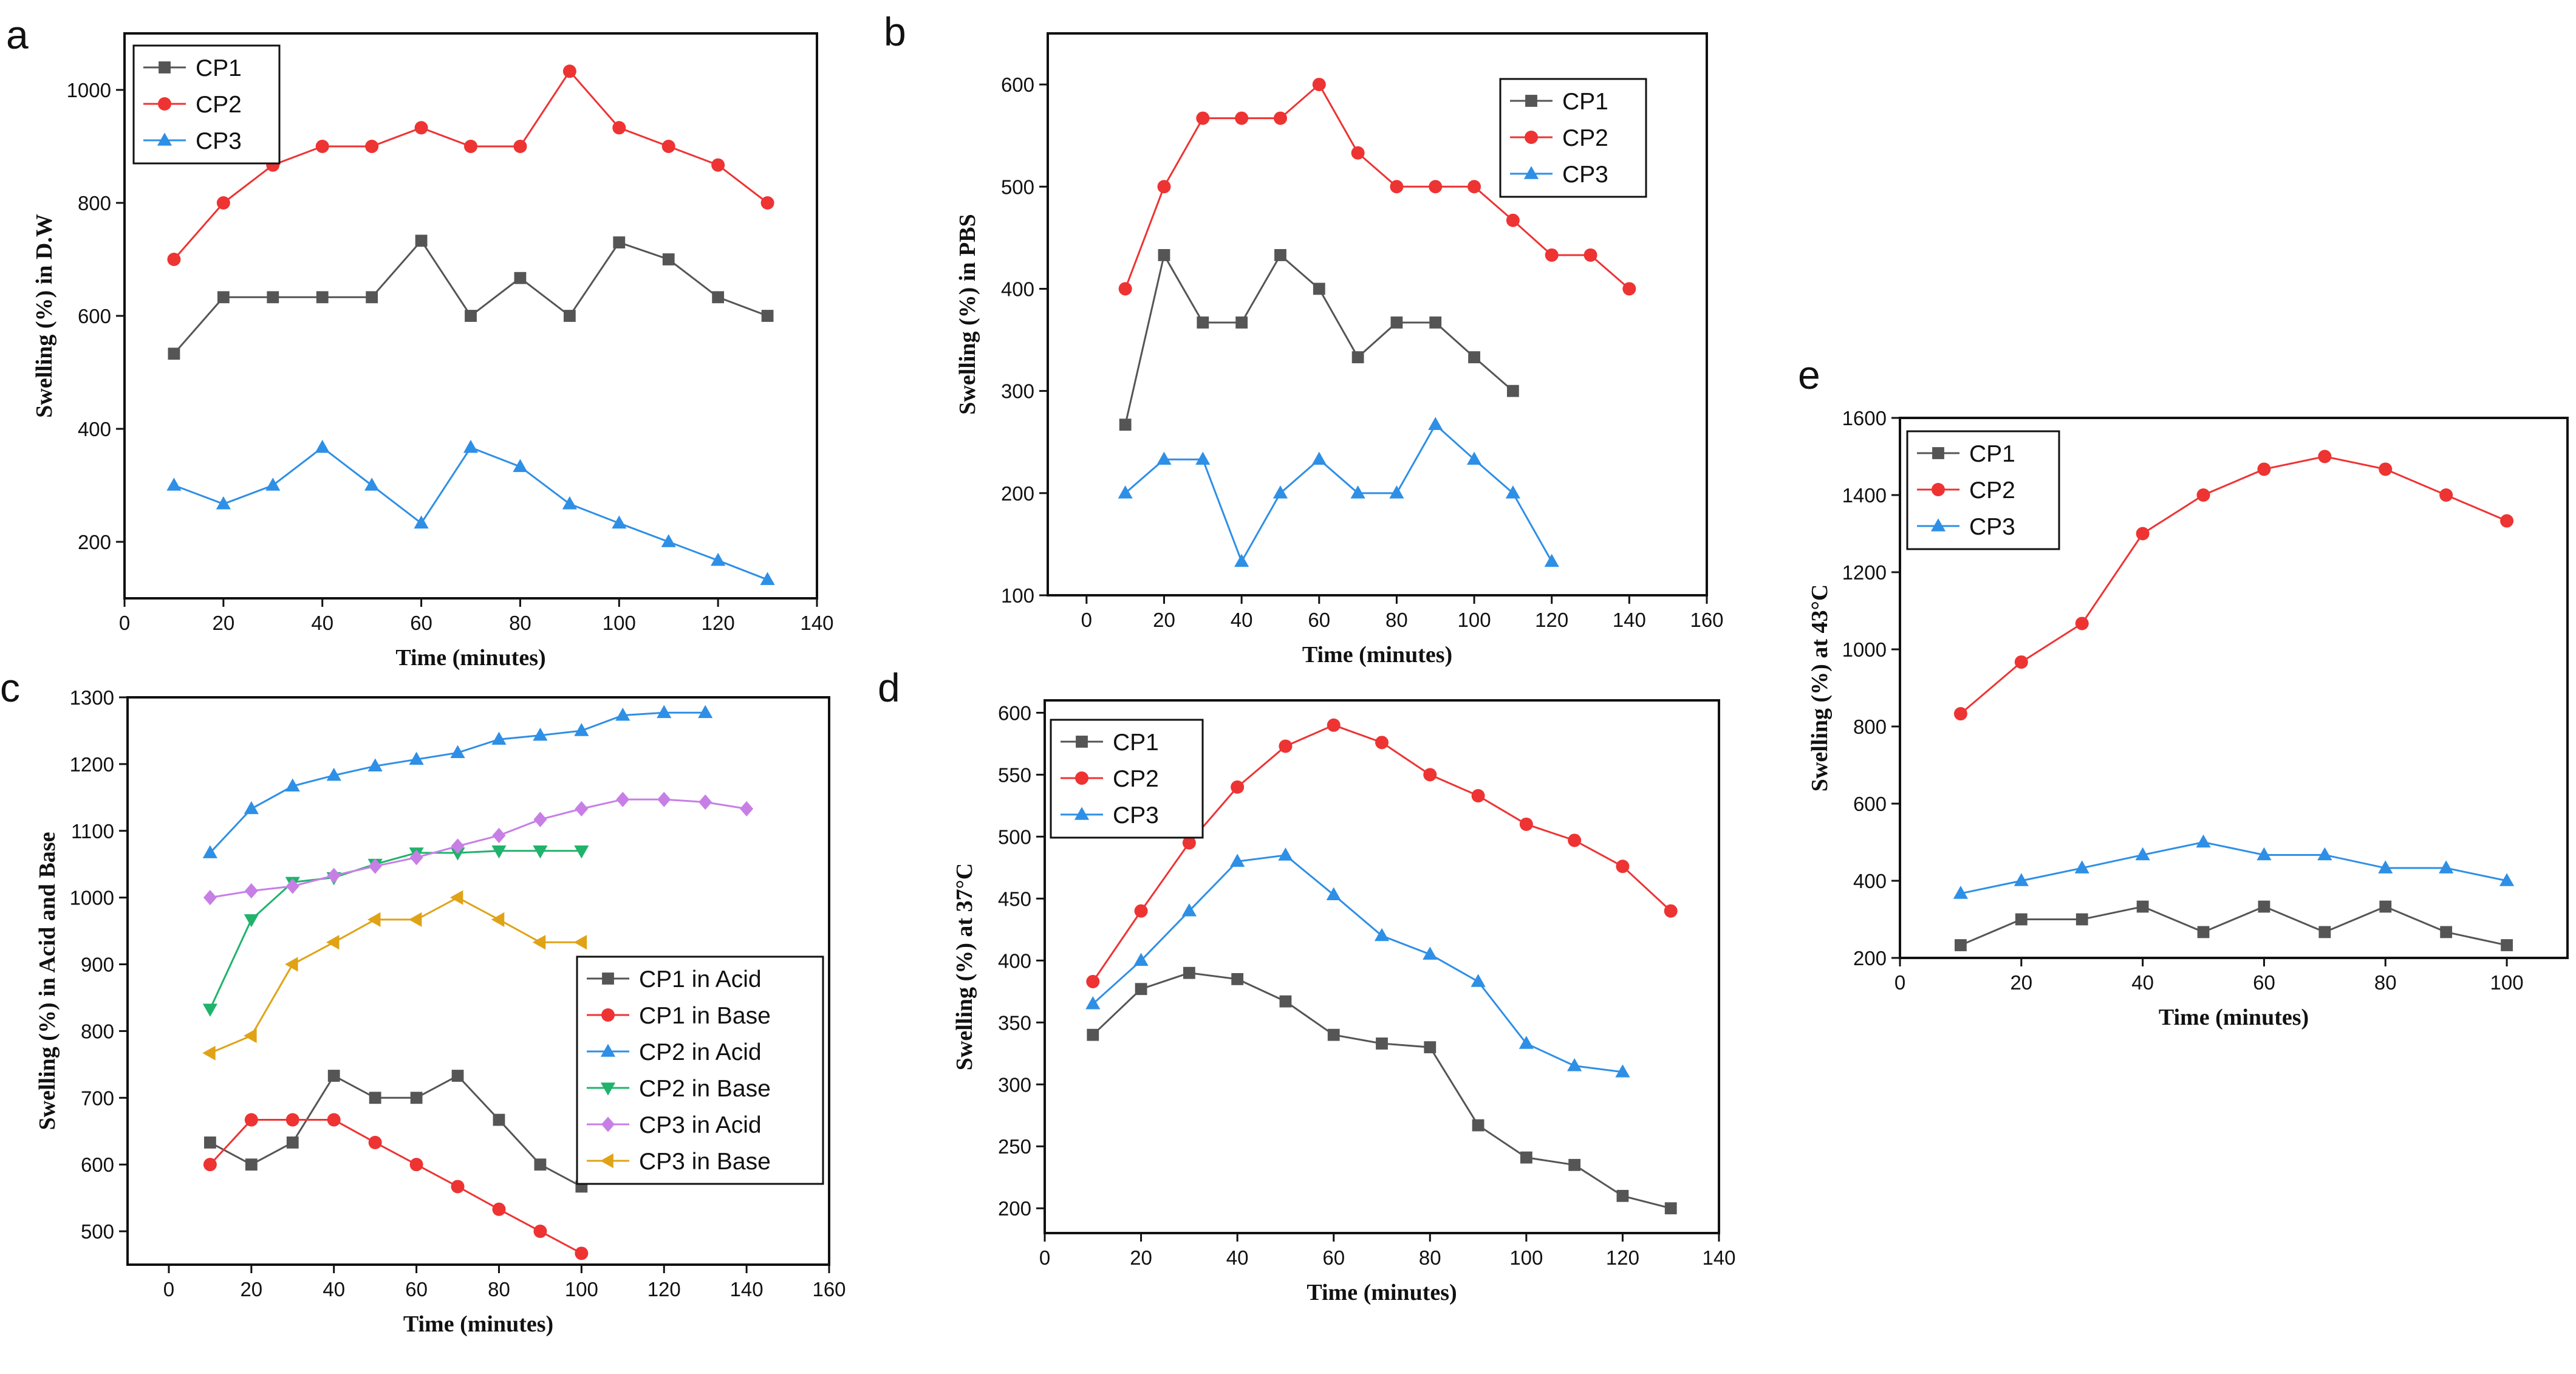 The height and width of the screenshot is (1374, 2576). Describe the element at coordinates (17, 34) in the screenshot. I see `panel-letter-a: a` at that location.